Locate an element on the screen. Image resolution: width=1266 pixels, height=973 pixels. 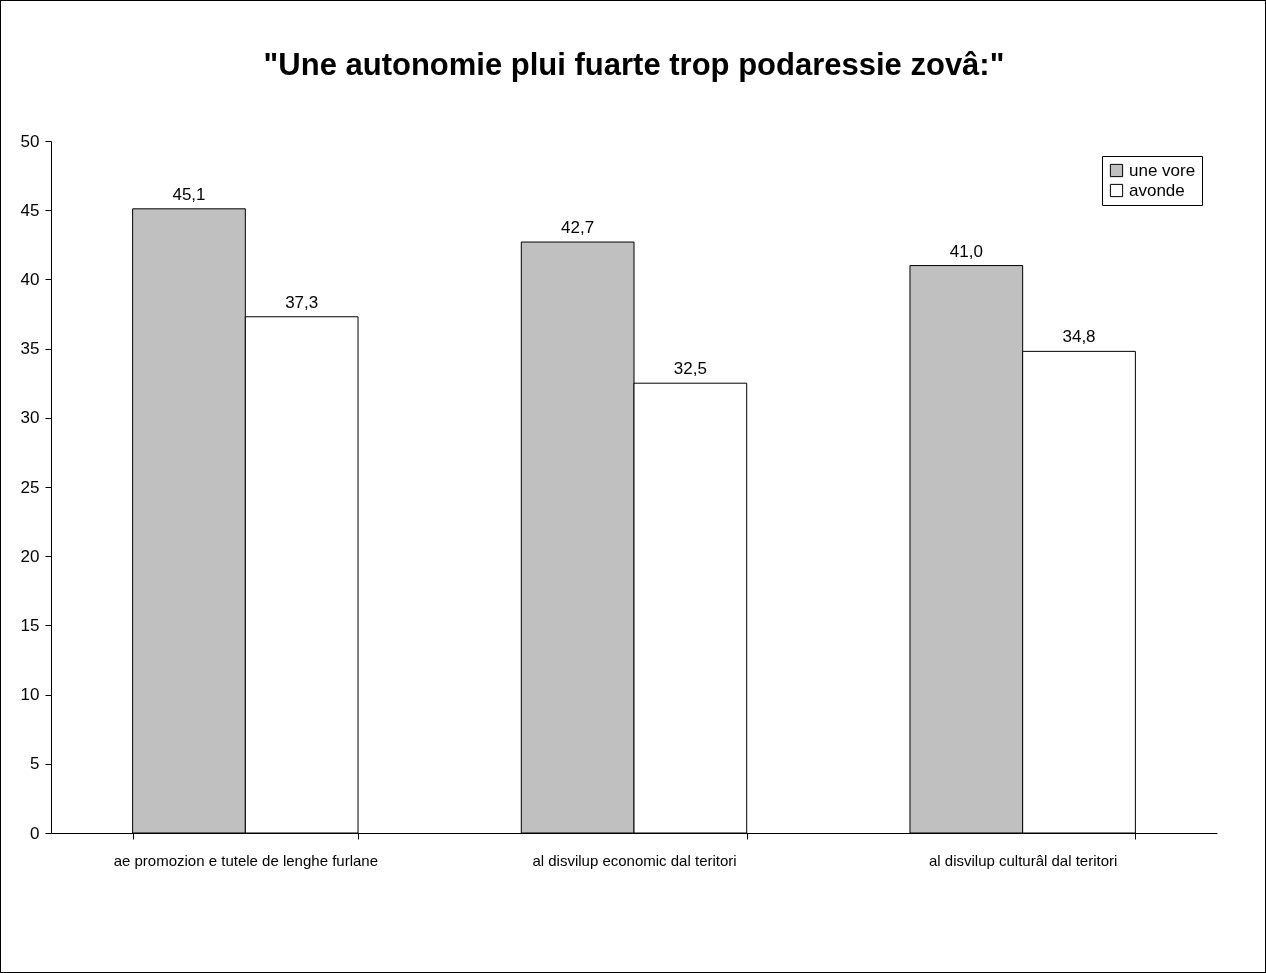
data-label: 41,0 is located at coordinates (966, 251).